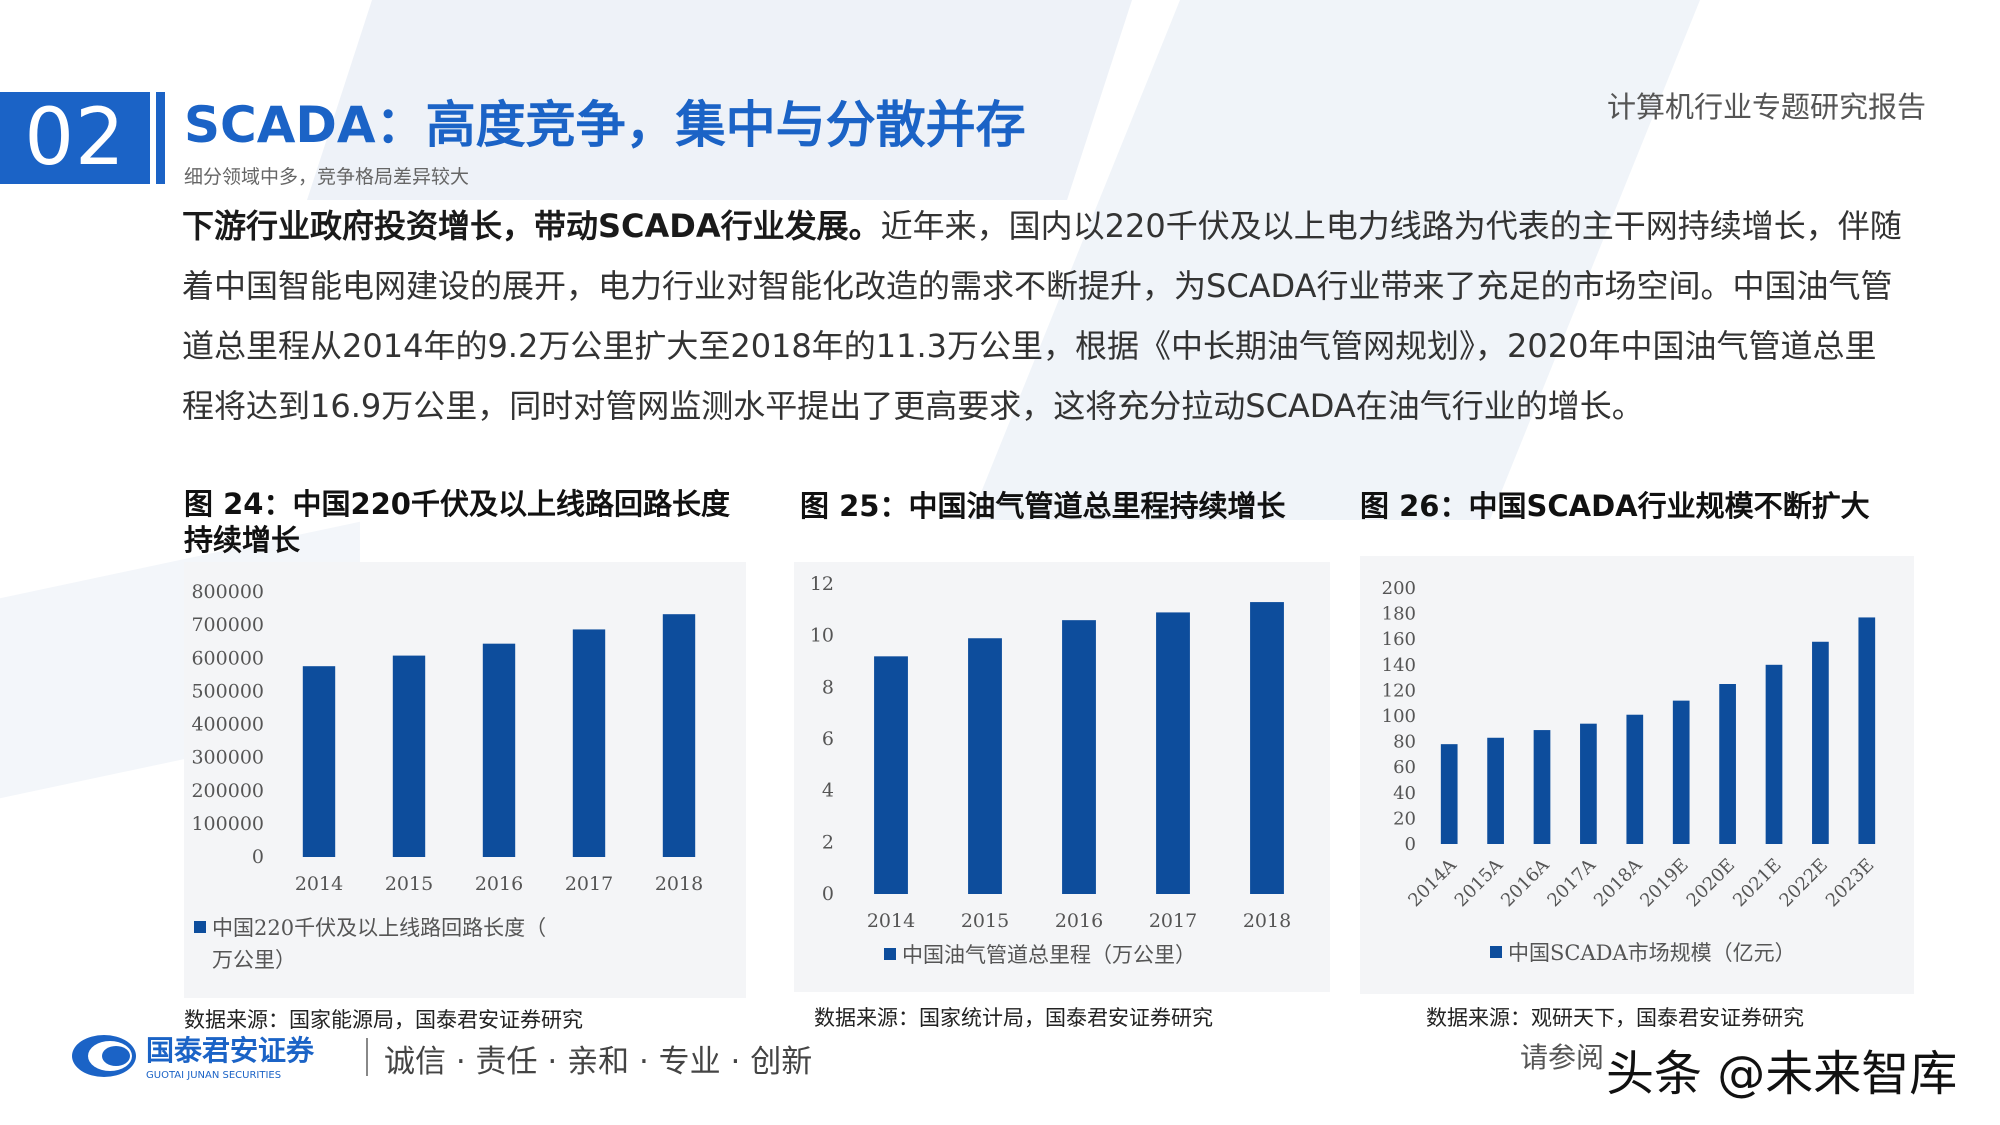 This screenshot has height=1125, width=2000. Describe the element at coordinates (1664, 883) in the screenshot. I see `x-tick-label: 2019E` at that location.